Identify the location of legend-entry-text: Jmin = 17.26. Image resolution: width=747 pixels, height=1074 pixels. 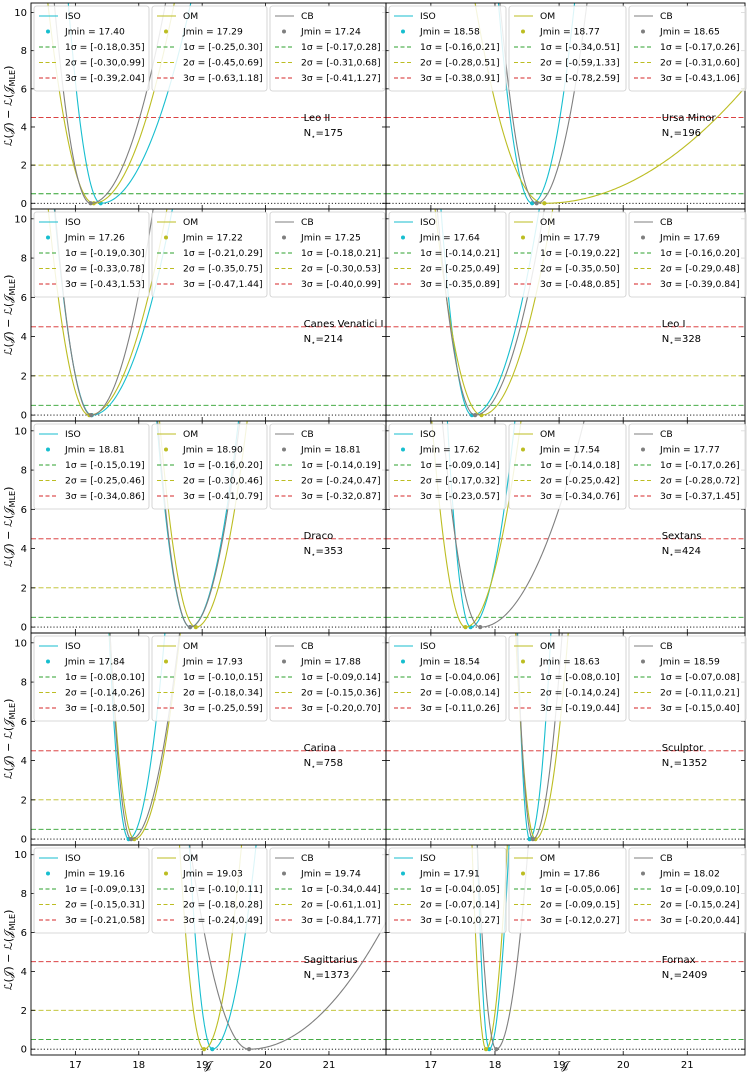
(94, 238).